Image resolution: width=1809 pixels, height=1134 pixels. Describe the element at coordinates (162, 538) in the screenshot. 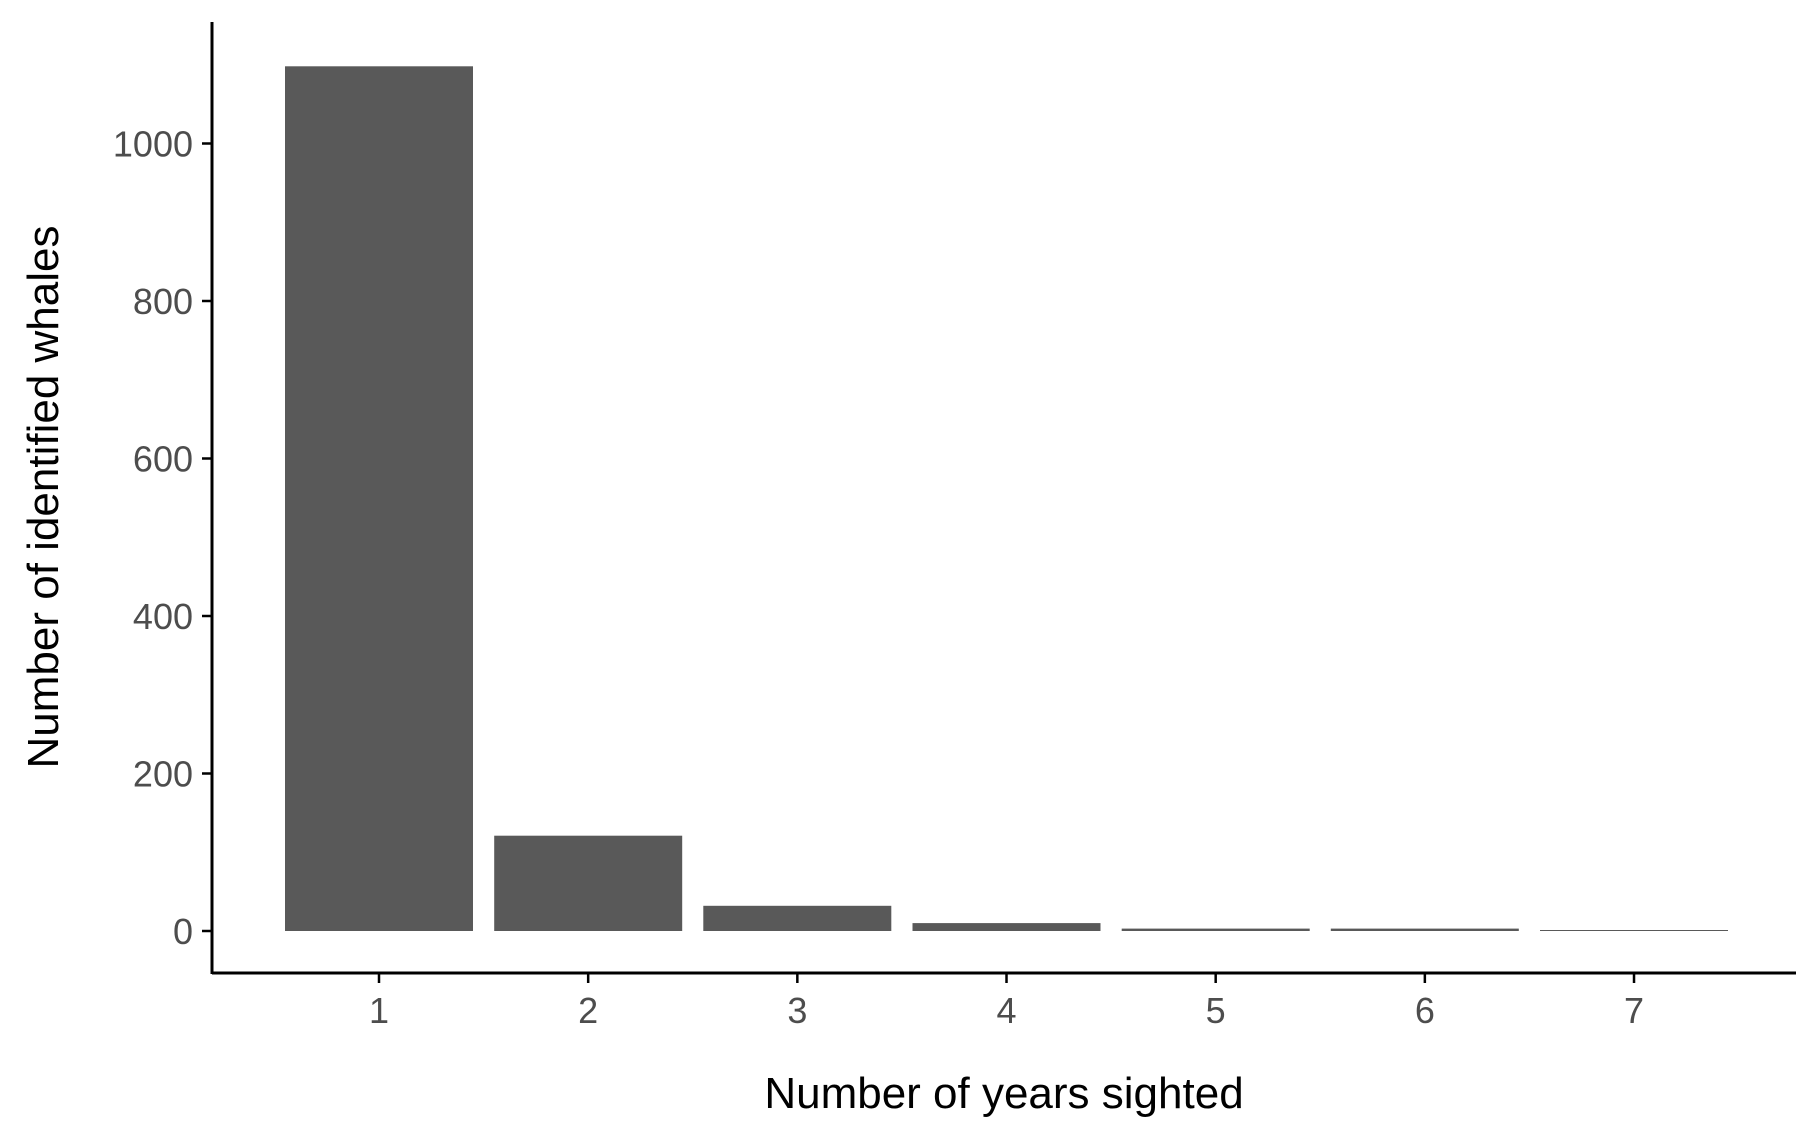

I see `y-ticks-layer: 0 200 400 600 800 1000` at that location.